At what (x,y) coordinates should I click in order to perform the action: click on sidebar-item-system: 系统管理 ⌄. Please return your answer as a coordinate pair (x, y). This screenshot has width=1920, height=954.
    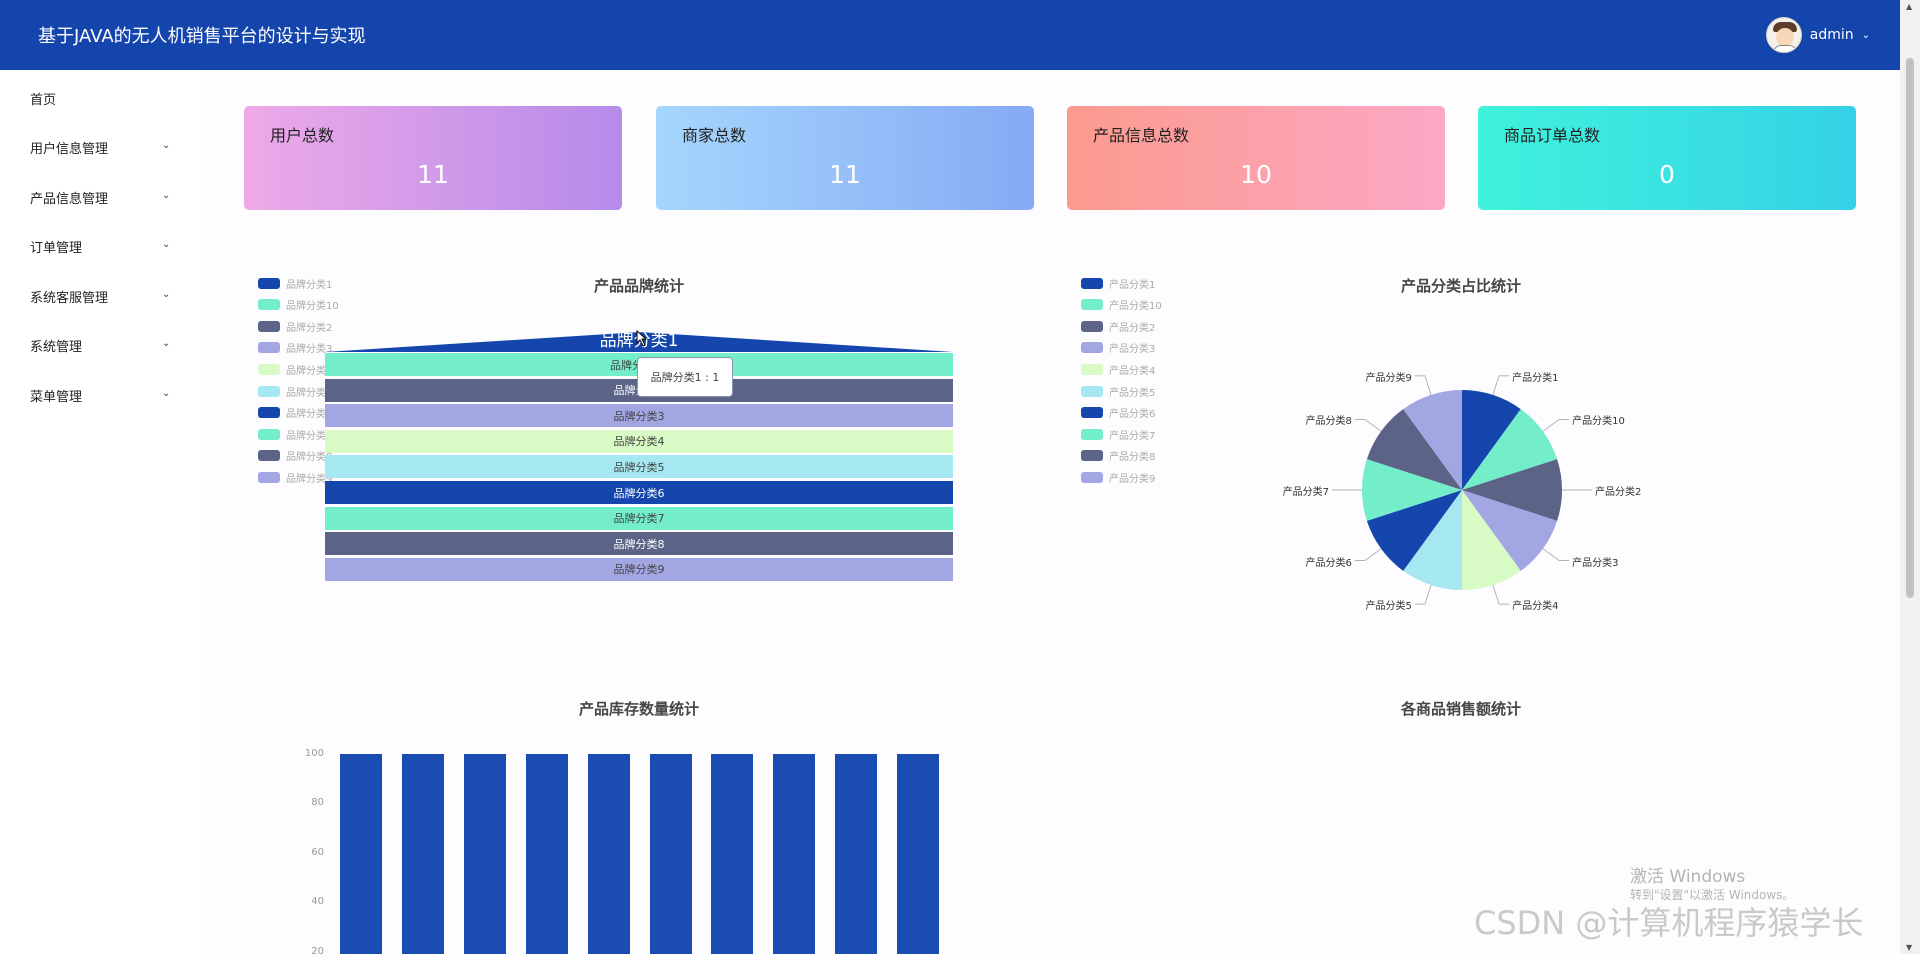
    Looking at the image, I should click on (100, 345).